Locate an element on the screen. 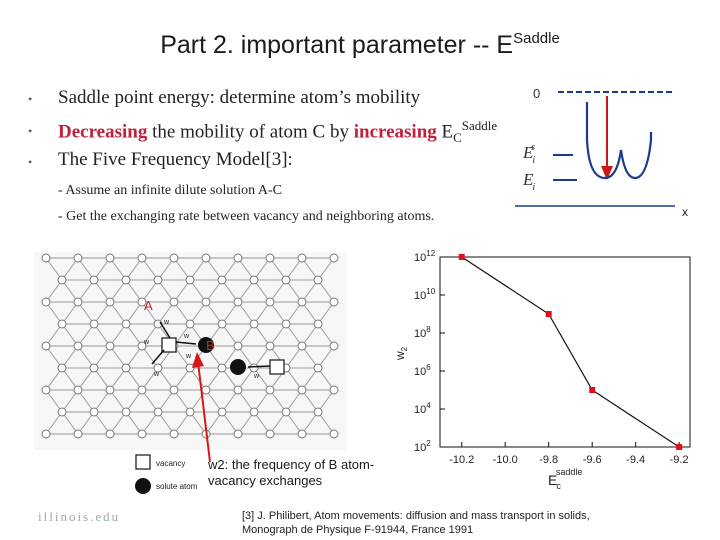  y-tick-label: 10⁴ is located at coordinates (422, 408).